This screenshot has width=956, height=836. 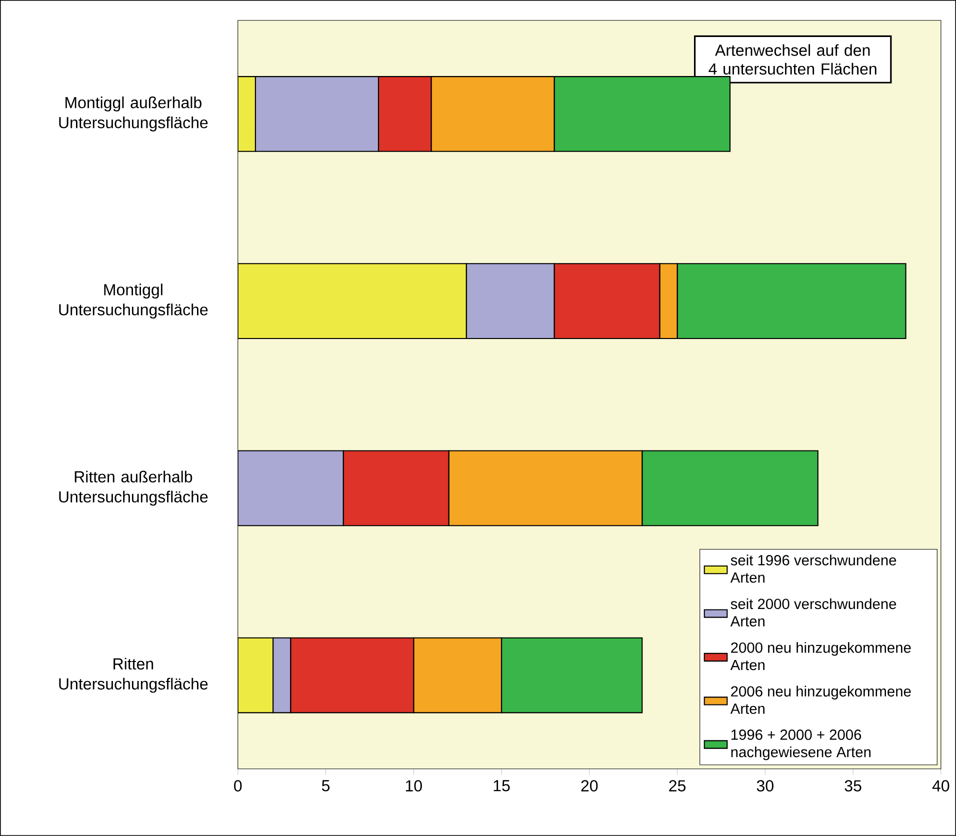 I want to click on legend-label: 2000 neu hinzugekommene Arten, so click(x=820, y=656).